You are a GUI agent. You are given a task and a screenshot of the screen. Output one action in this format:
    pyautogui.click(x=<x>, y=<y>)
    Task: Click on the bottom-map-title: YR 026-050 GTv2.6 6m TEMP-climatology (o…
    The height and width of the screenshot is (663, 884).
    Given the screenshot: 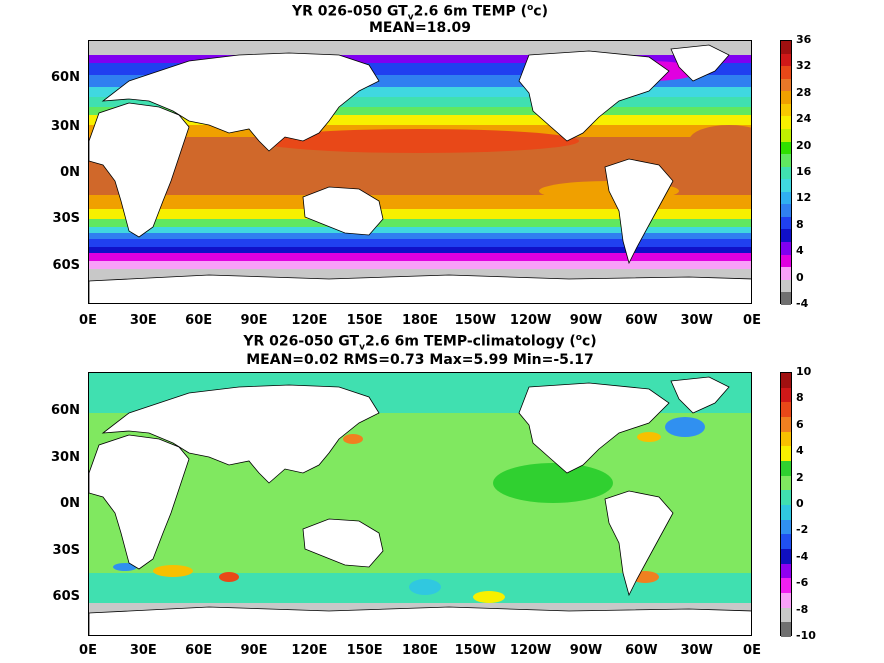 What is the action you would take?
    pyautogui.click(x=420, y=343)
    